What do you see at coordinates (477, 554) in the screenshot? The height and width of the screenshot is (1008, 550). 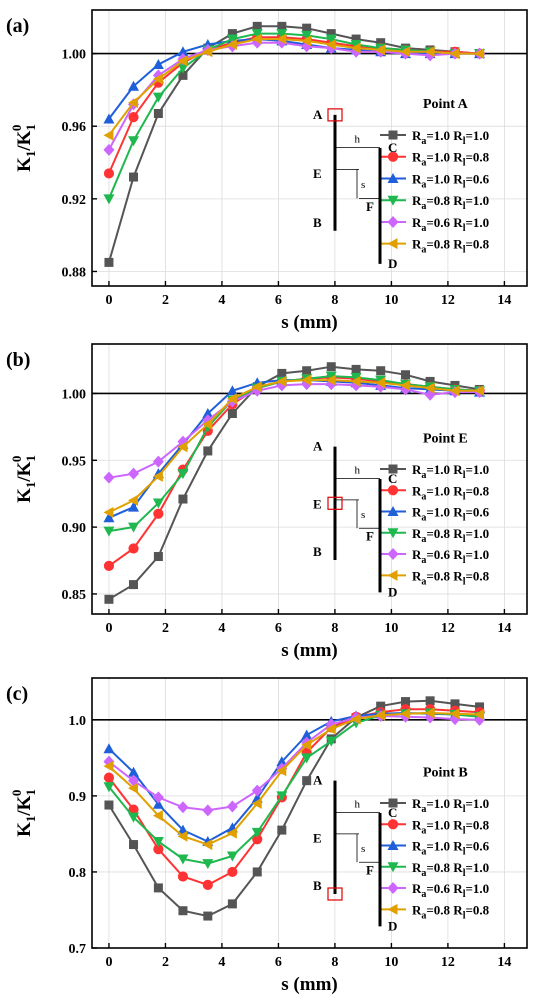 I see `legend-label-part: =1.0` at bounding box center [477, 554].